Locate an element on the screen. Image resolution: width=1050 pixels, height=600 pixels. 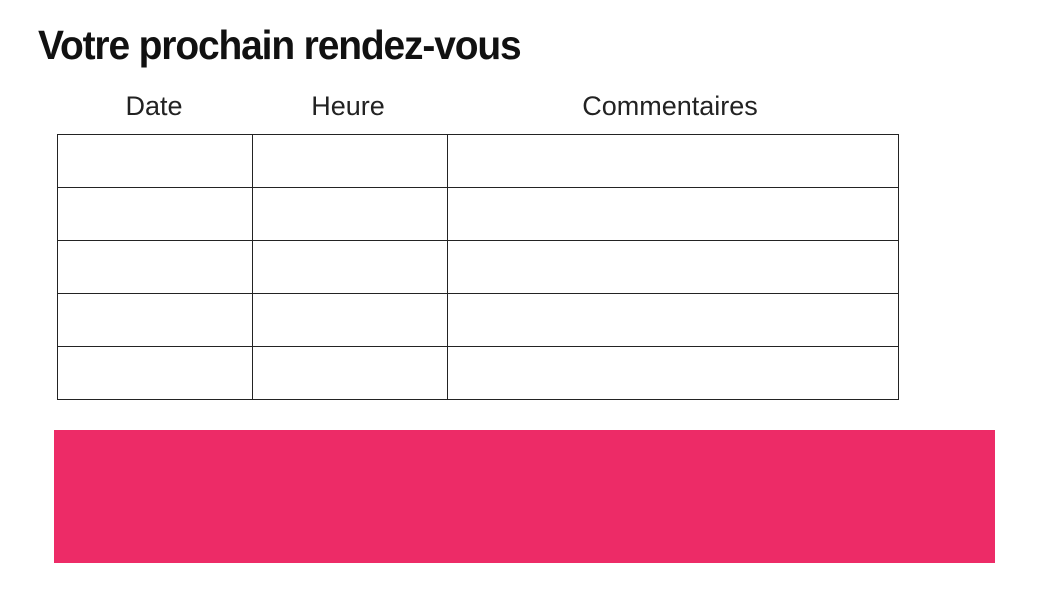
column-header-heure: Heure is located at coordinates (348, 106).